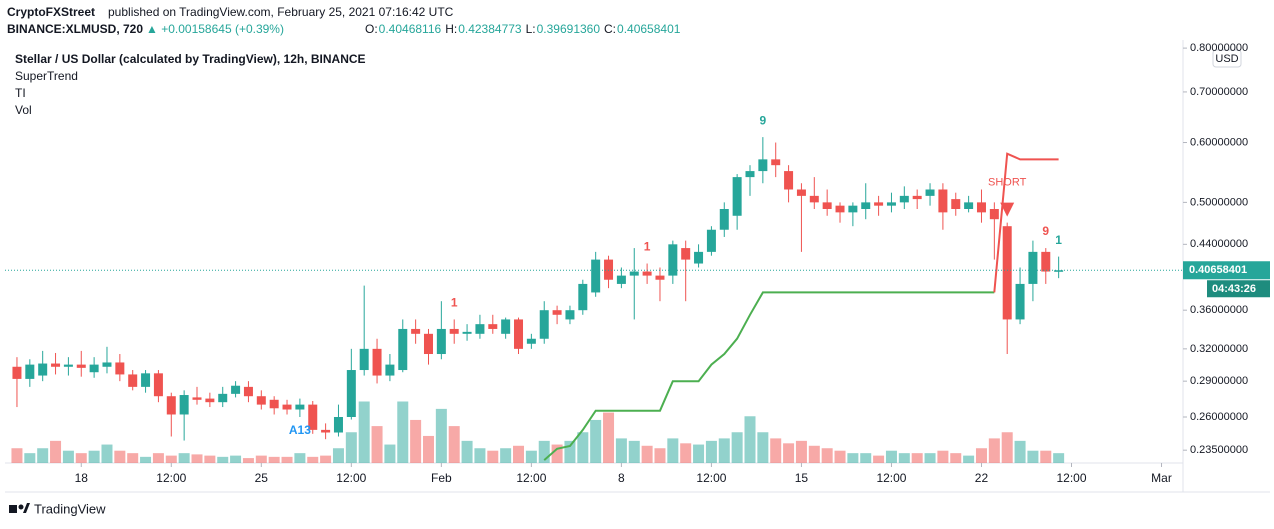  Describe the element at coordinates (769, 376) in the screenshot. I see `supertrend-line` at that location.